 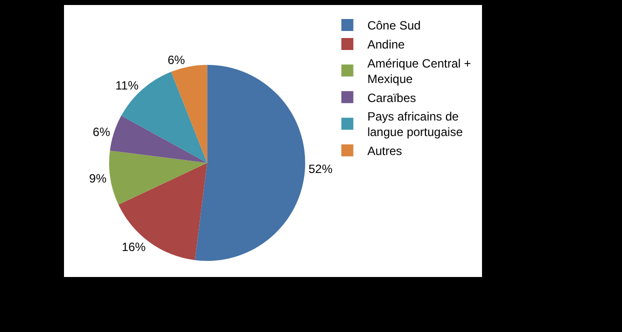 I want to click on legend-label: Caraïbes, so click(x=391, y=97).